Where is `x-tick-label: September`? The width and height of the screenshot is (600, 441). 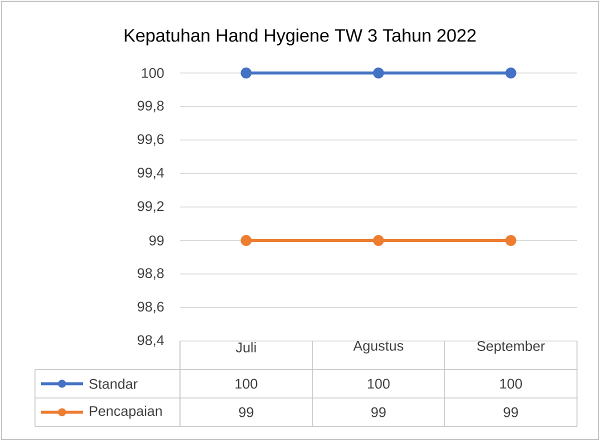 x-tick-label: September is located at coordinates (511, 347).